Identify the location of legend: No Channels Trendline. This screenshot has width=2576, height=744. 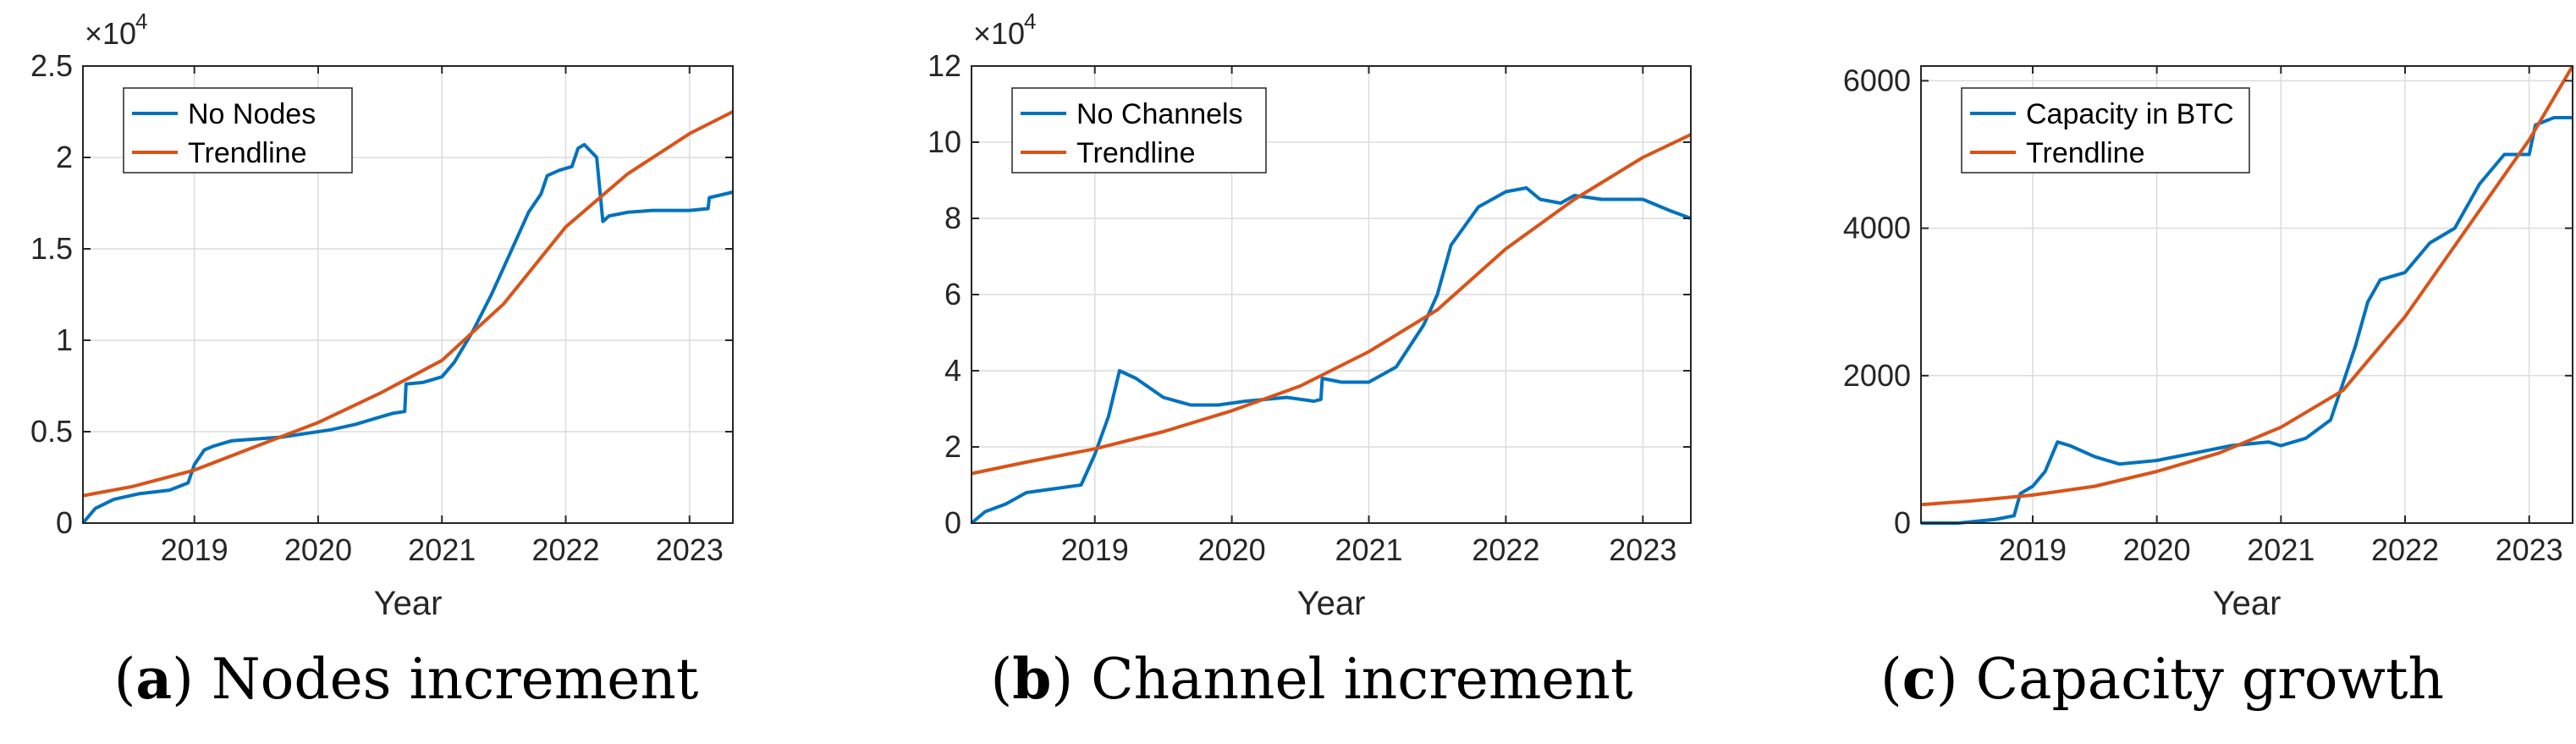
(1139, 130).